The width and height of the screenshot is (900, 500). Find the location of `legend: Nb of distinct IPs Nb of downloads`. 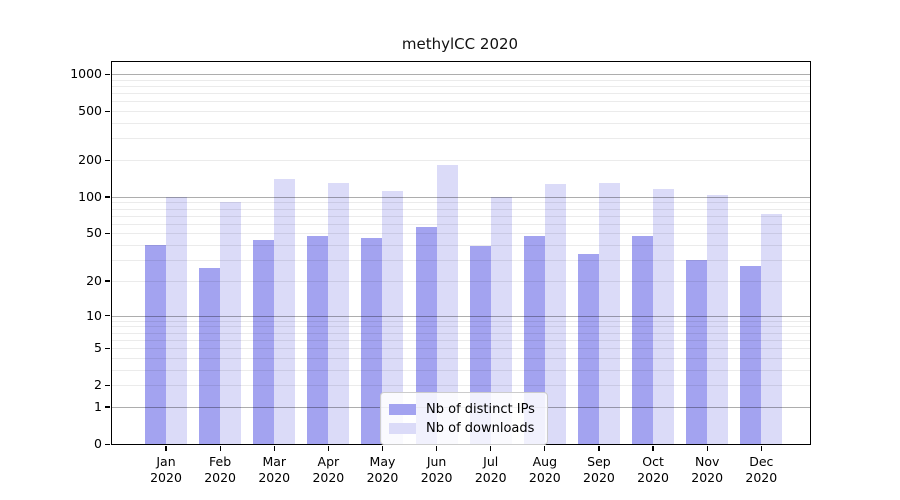

legend: Nb of distinct IPs Nb of downloads is located at coordinates (464, 418).